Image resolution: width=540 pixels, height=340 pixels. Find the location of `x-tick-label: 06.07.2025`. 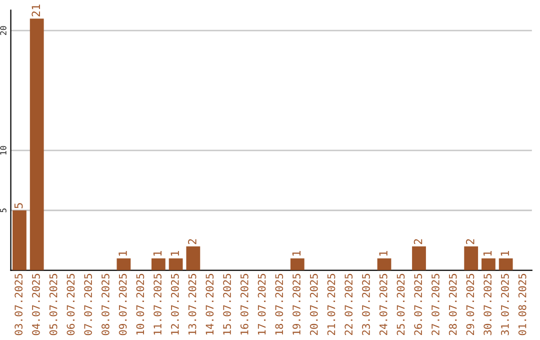

x-tick-label: 06.07.2025 is located at coordinates (70, 305).